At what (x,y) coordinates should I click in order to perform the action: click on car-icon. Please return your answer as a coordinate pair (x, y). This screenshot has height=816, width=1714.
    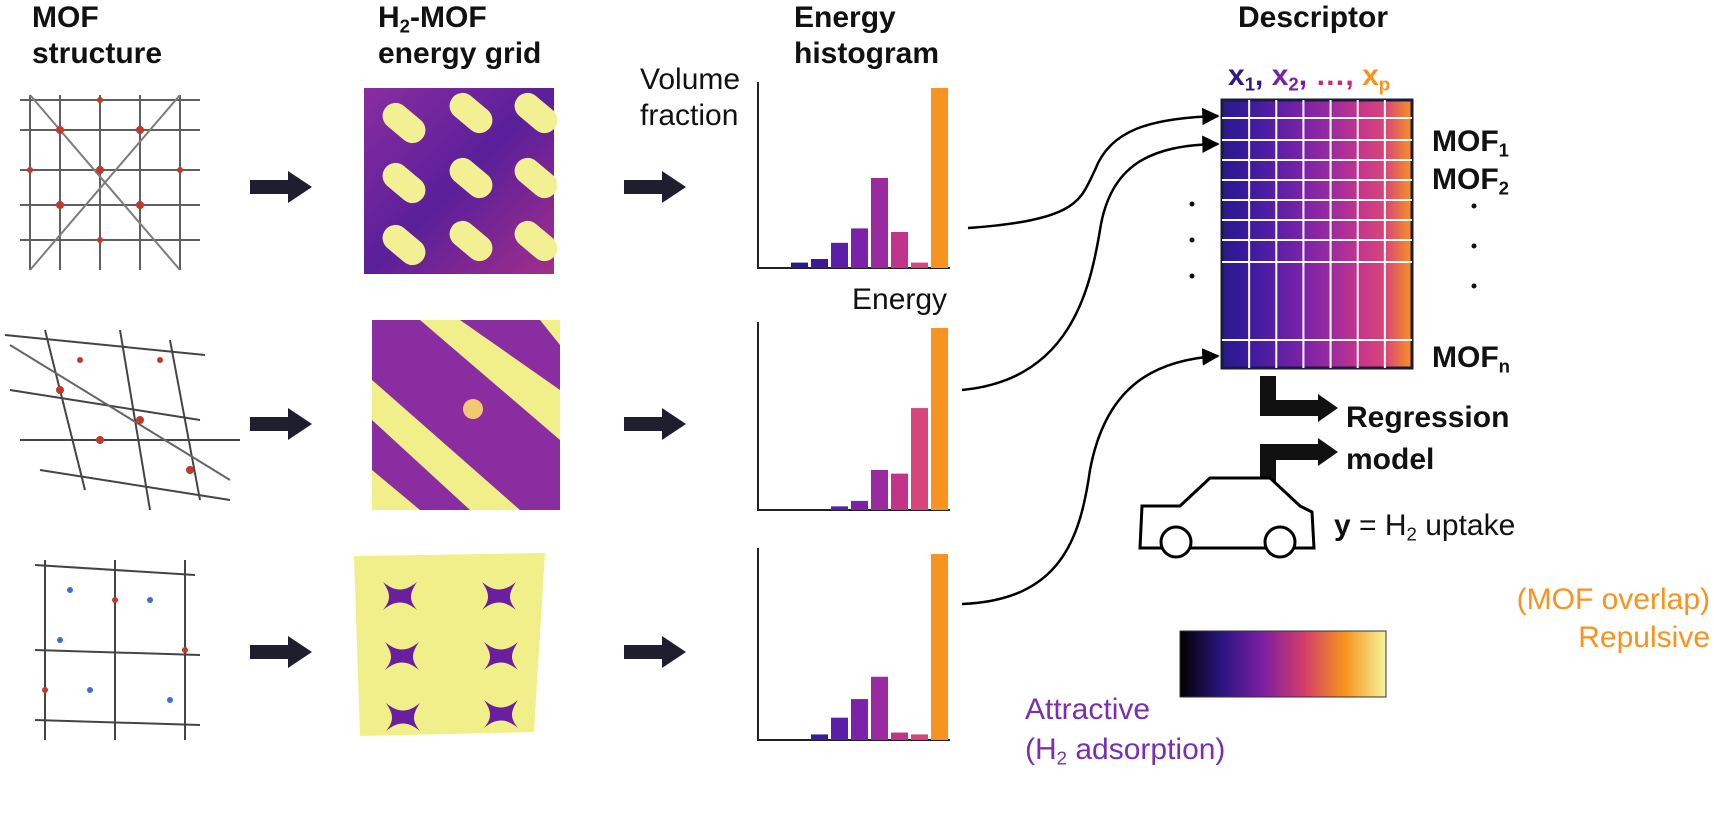
    Looking at the image, I should click on (1227, 517).